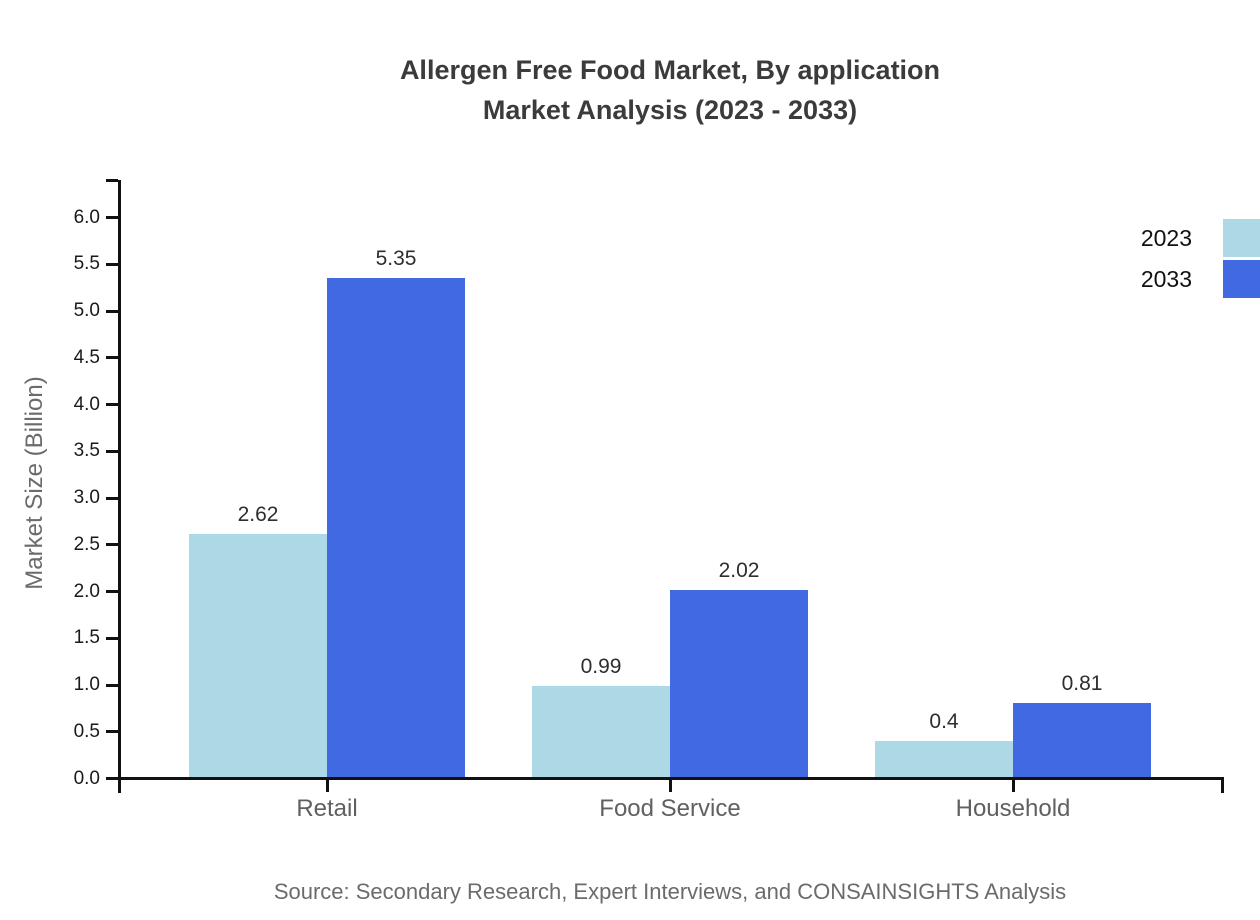  I want to click on legend-label: 2023, so click(1166, 238).